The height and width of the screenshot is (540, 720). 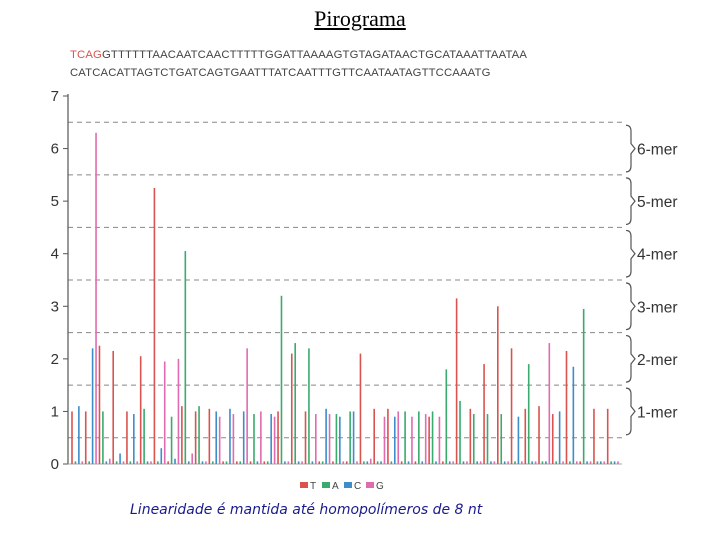 What do you see at coordinates (357, 486) in the screenshot?
I see `legend-label: C` at bounding box center [357, 486].